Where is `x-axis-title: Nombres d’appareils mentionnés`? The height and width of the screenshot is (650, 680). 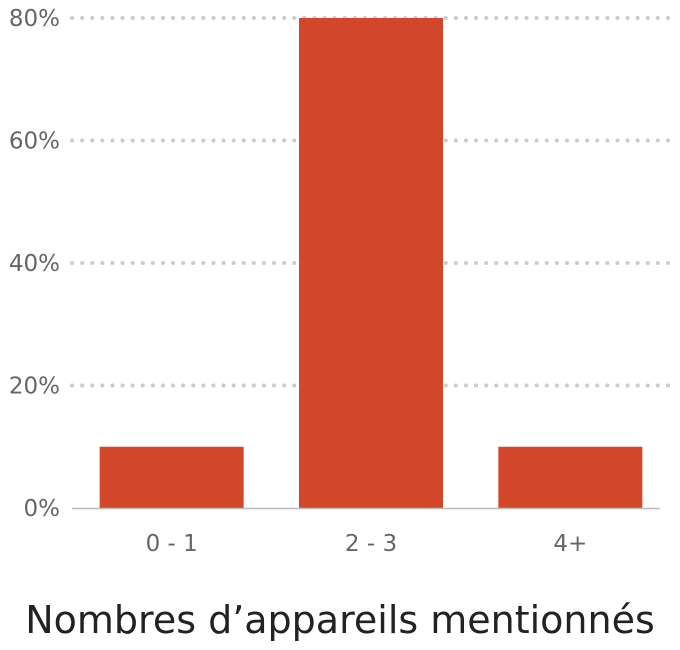
x-axis-title: Nombres d’appareils mentionnés is located at coordinates (340, 620).